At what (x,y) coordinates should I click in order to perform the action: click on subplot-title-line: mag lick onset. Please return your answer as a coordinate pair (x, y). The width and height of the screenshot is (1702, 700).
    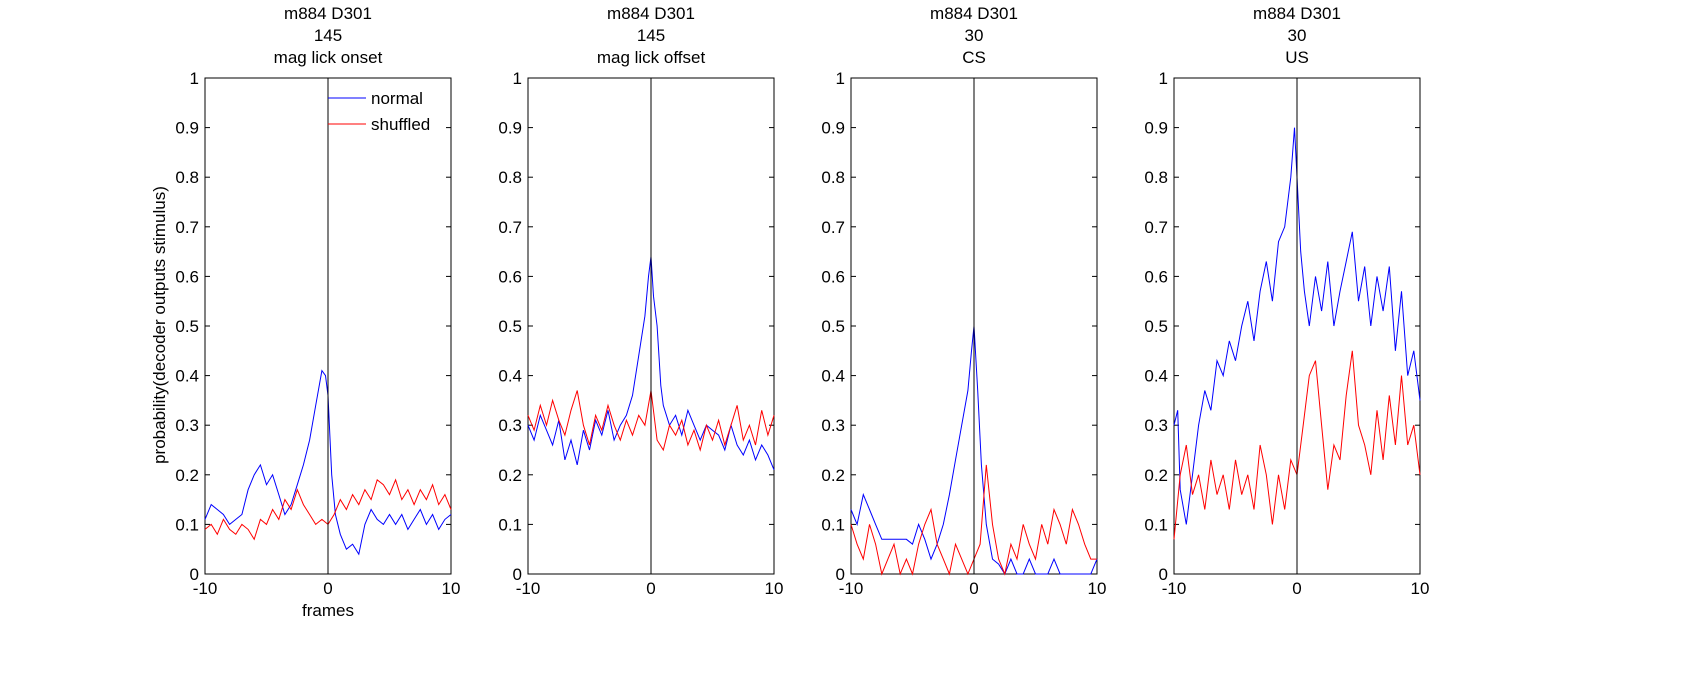
    Looking at the image, I should click on (328, 57).